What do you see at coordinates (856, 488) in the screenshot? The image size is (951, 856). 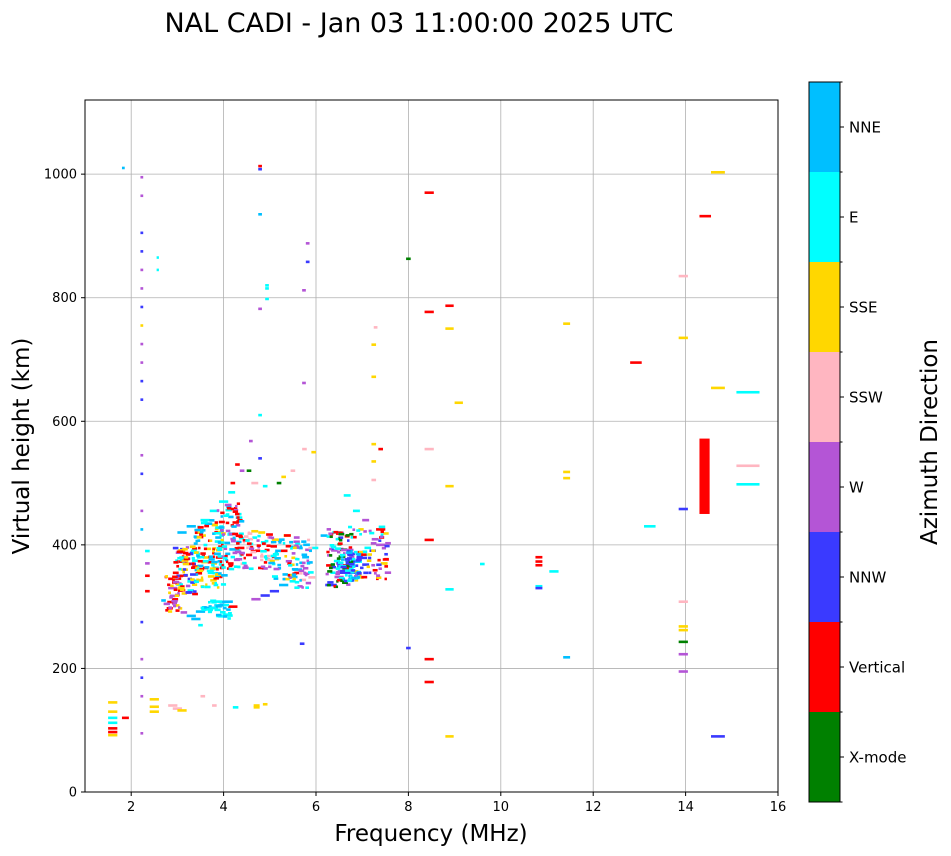 I see `colorbar-tick-label: W` at bounding box center [856, 488].